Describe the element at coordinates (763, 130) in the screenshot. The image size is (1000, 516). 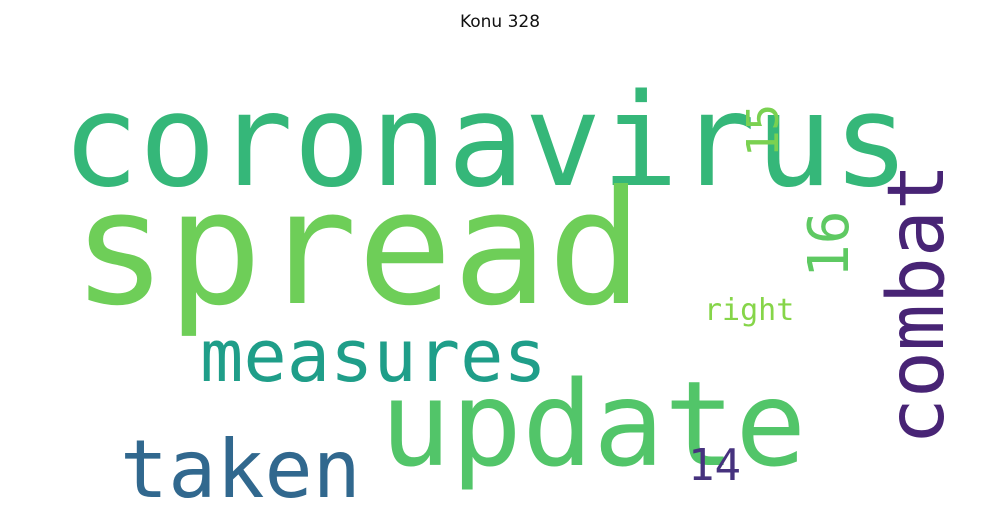
I see `word-15: 15` at that location.